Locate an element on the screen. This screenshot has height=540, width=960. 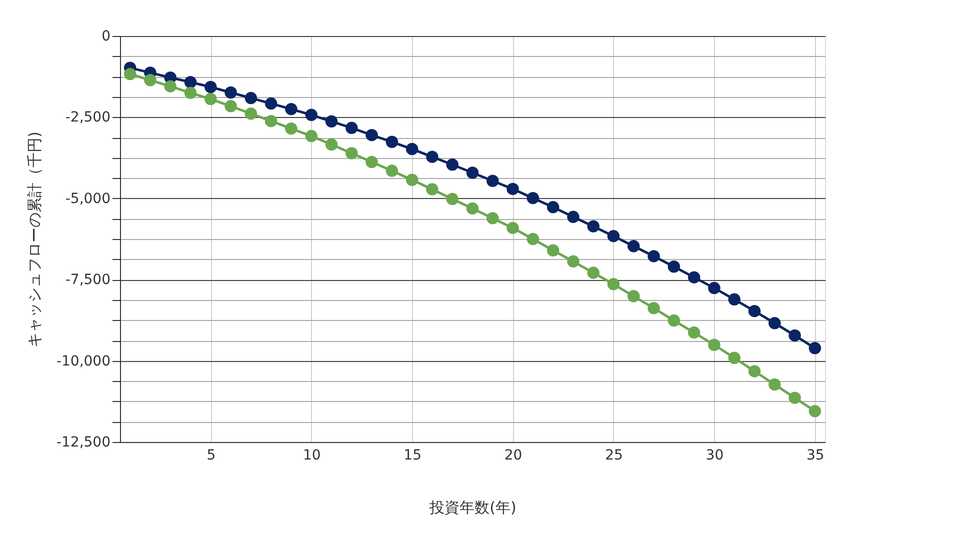
y-tick-label: -10,000 is located at coordinates (83, 361).